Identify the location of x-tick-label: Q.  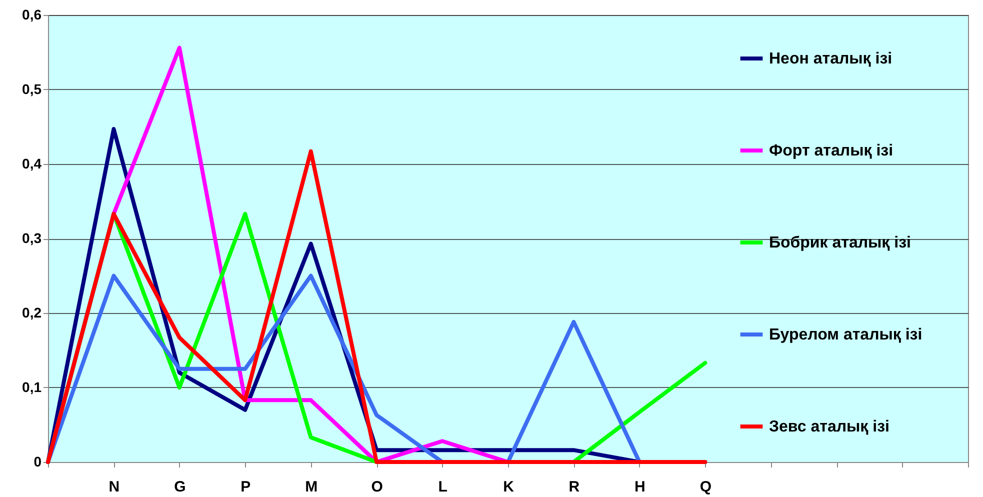
(706, 487).